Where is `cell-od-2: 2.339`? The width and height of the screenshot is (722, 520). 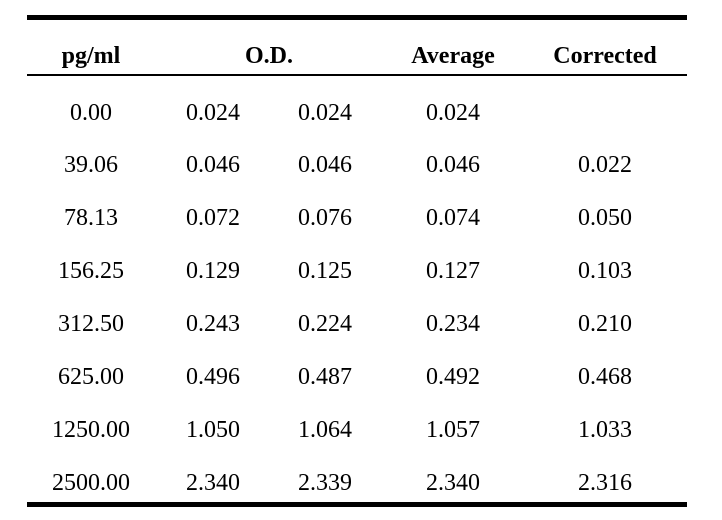
cell-od-2: 2.339 is located at coordinates (325, 483).